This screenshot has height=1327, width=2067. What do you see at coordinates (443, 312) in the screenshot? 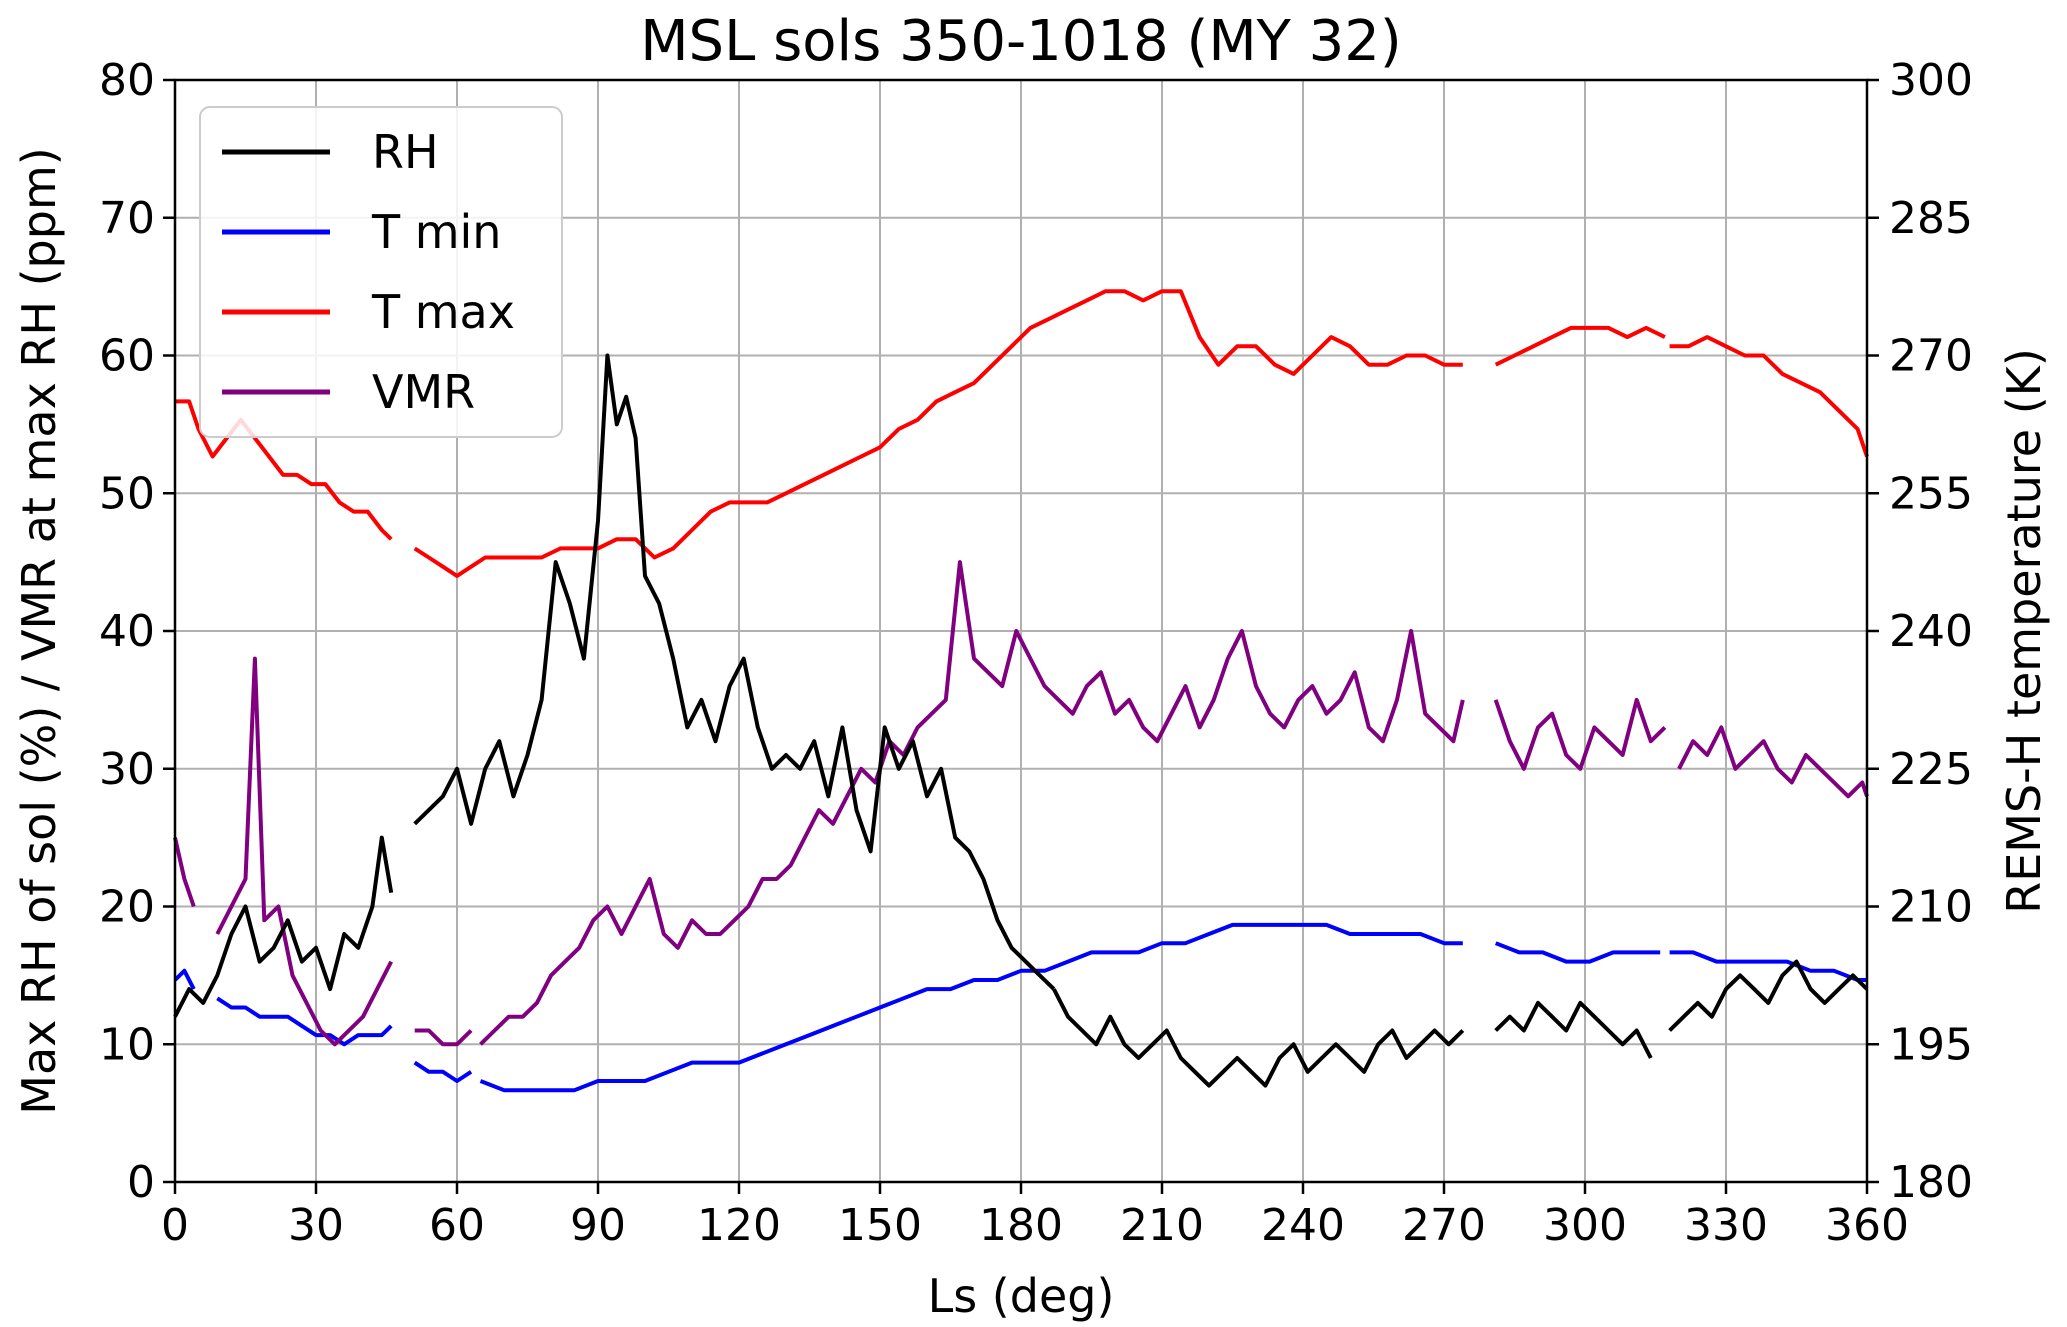
I see `legend-label: T max` at bounding box center [443, 312].